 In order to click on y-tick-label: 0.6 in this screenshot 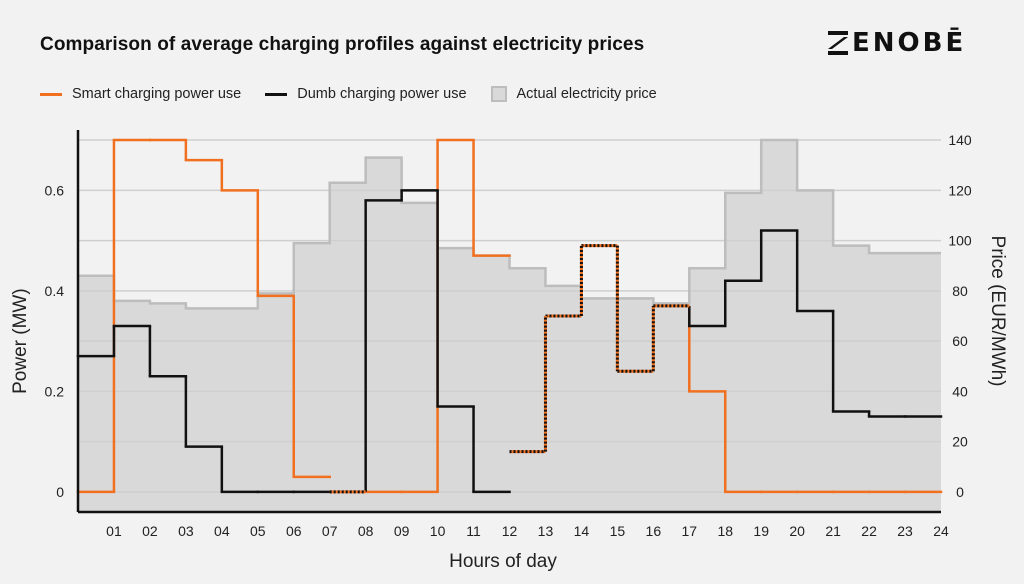, I will do `click(55, 190)`.